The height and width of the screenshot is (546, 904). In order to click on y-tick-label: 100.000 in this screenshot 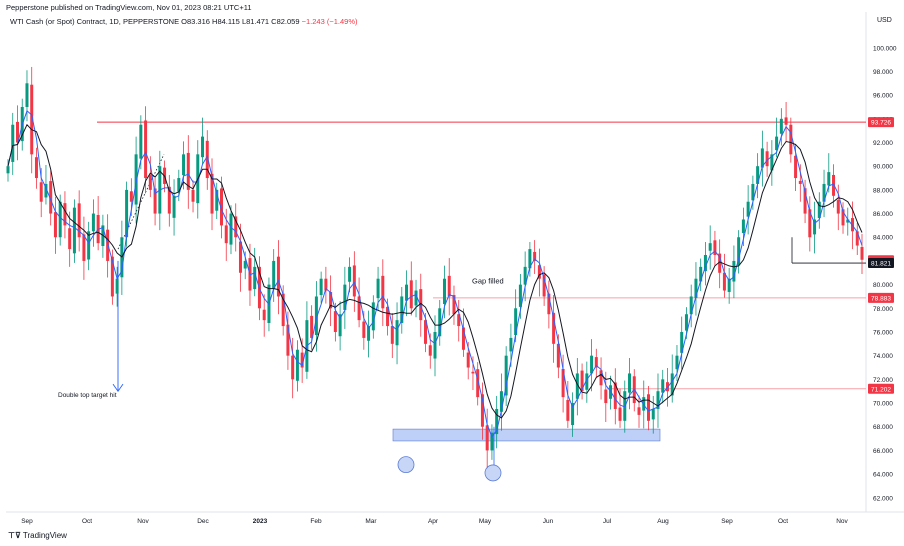, I will do `click(885, 48)`.